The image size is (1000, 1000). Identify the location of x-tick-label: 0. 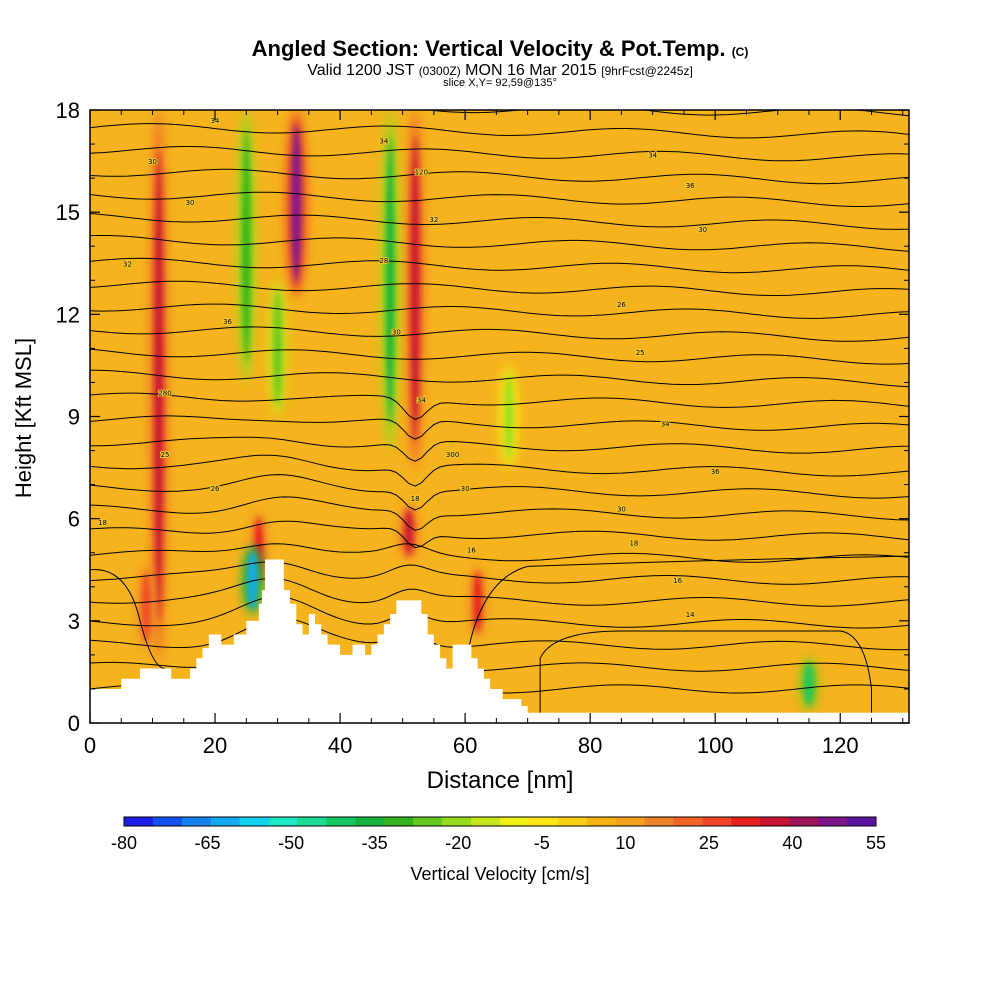
(90, 745).